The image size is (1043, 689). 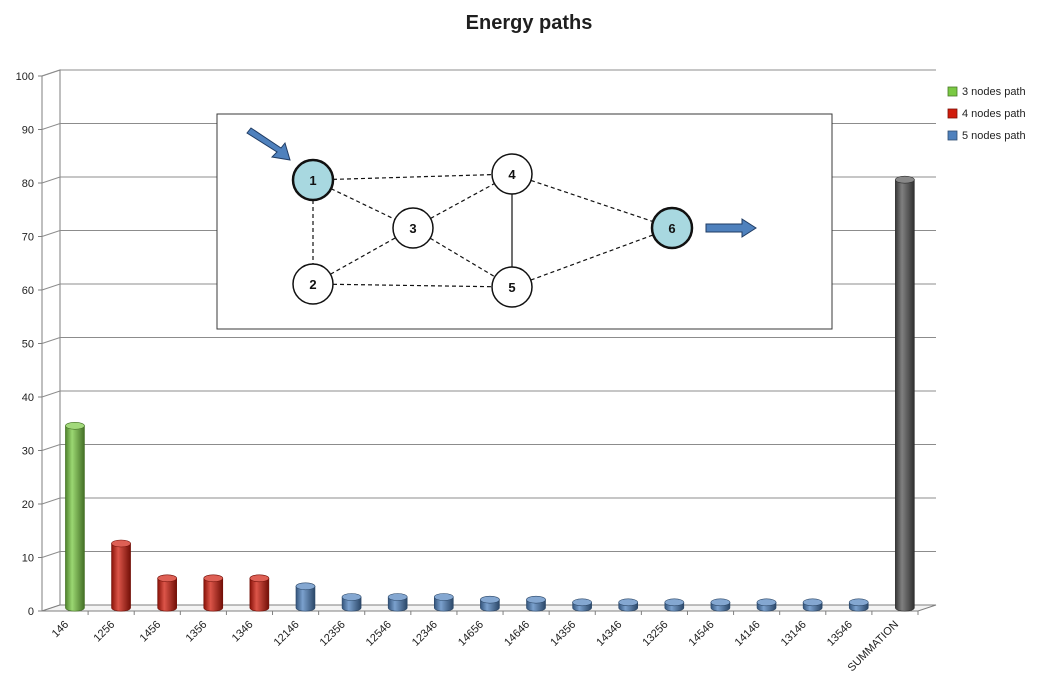 What do you see at coordinates (28, 291) in the screenshot?
I see `y-tick-label: 60` at bounding box center [28, 291].